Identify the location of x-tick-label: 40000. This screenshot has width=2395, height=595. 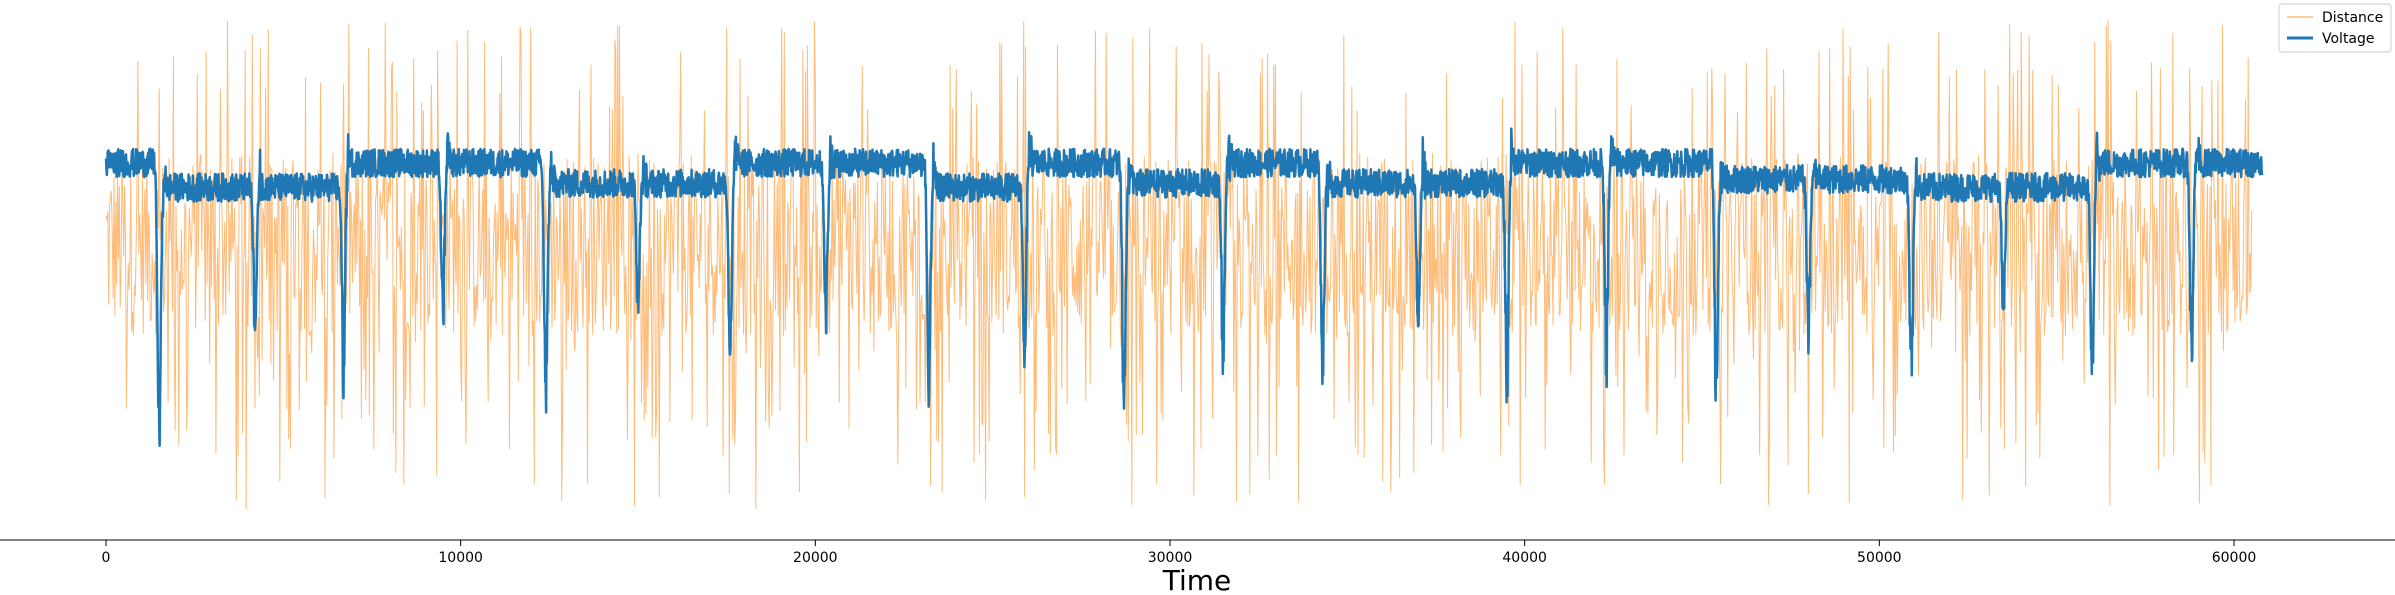
(1524, 558).